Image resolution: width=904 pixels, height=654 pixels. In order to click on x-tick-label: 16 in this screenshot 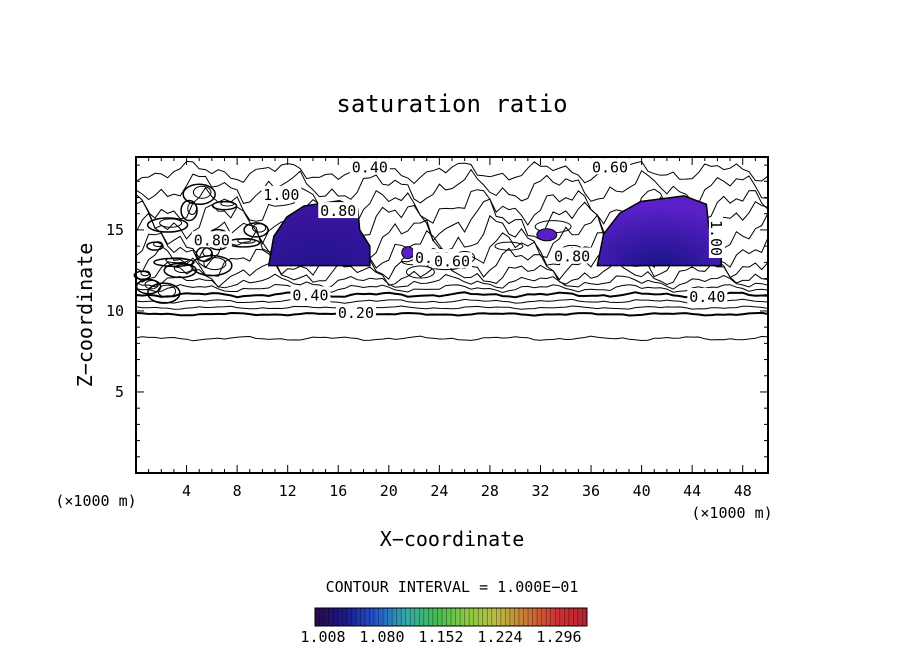, I will do `click(338, 491)`.